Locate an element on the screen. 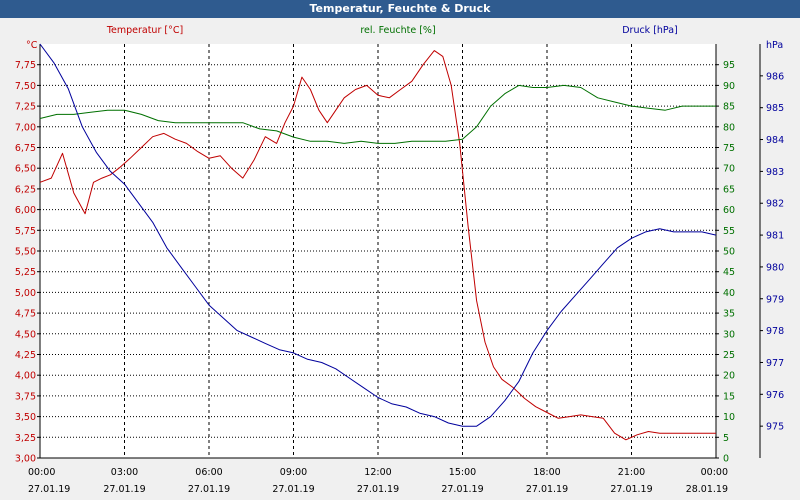  humidity-tick-label: 25 is located at coordinates (729, 355).